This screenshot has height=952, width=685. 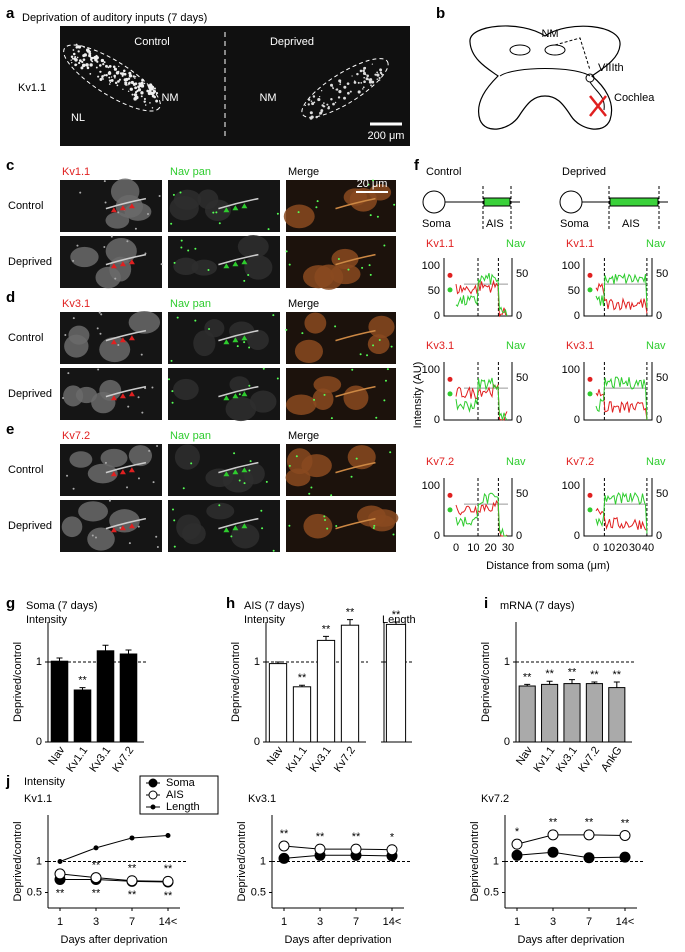 I want to click on channel-label: Kv7.2, so click(x=440, y=462).